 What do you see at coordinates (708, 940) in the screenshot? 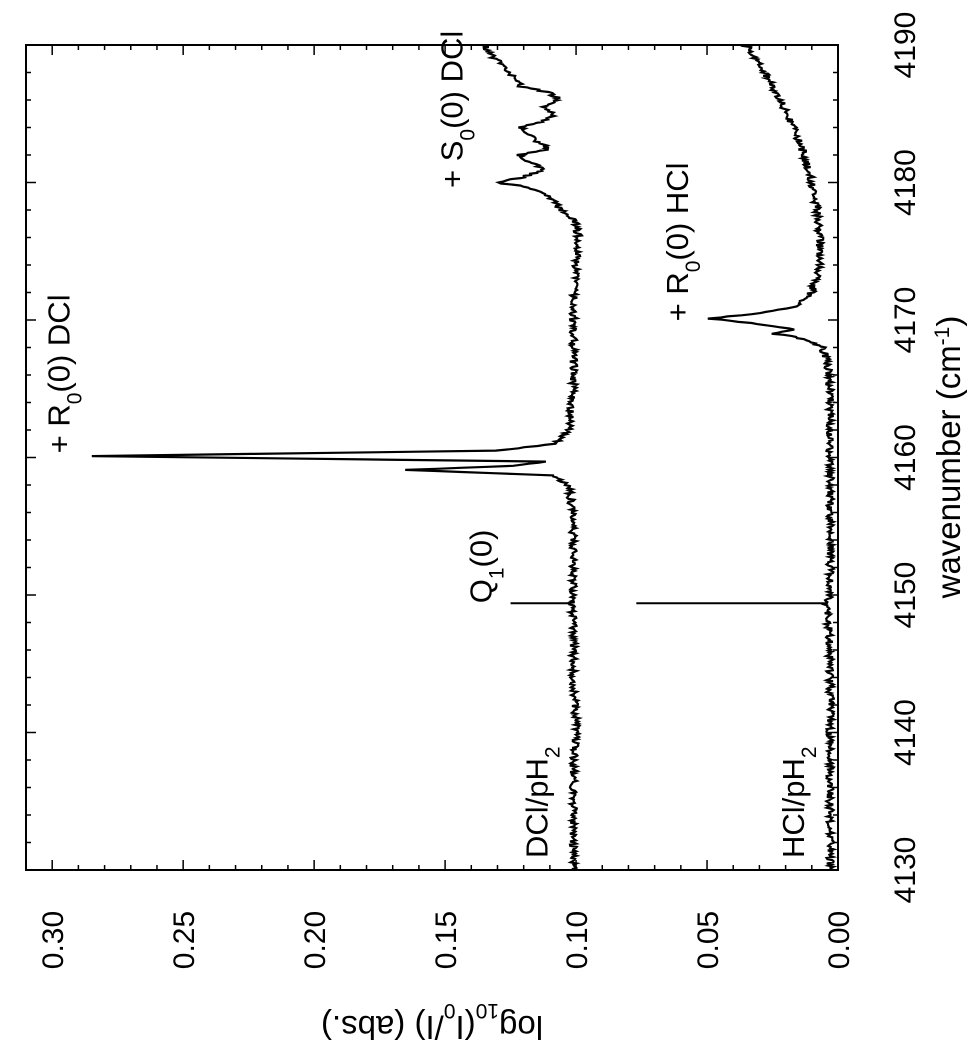
I see `y-tick-label: 0.05` at bounding box center [708, 940].